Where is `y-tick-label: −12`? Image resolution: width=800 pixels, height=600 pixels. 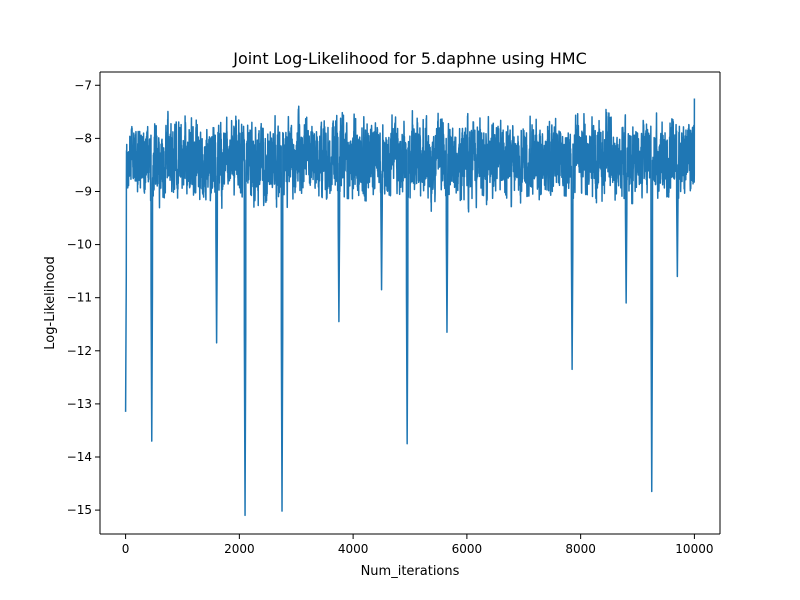 y-tick-label: −12 is located at coordinates (79, 351).